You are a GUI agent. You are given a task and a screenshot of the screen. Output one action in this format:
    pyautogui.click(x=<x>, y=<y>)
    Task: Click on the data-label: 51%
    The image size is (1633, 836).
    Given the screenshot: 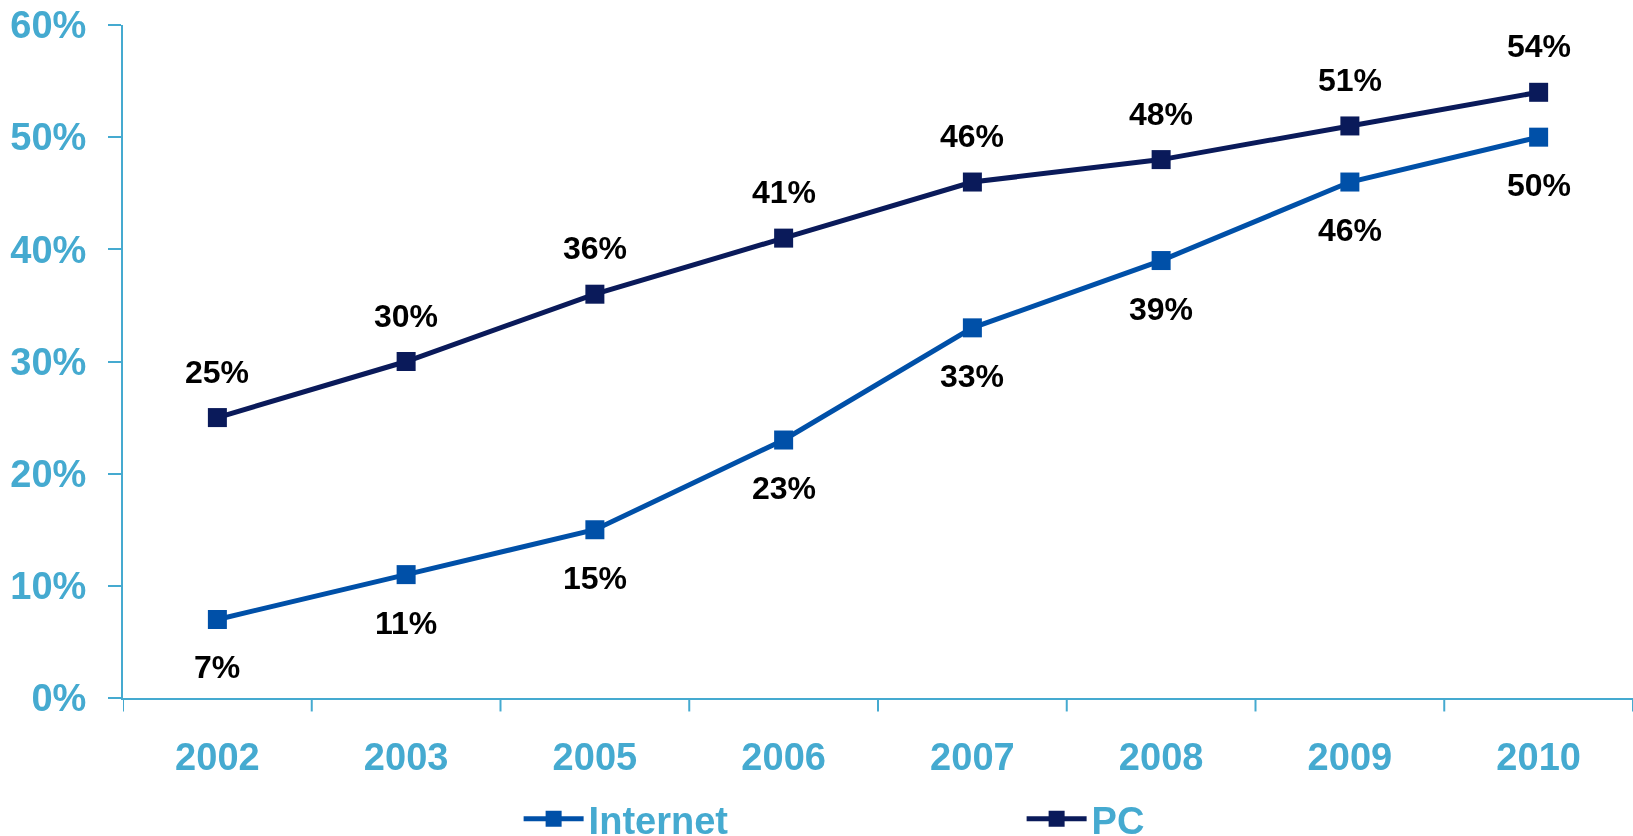 What is the action you would take?
    pyautogui.click(x=1350, y=80)
    